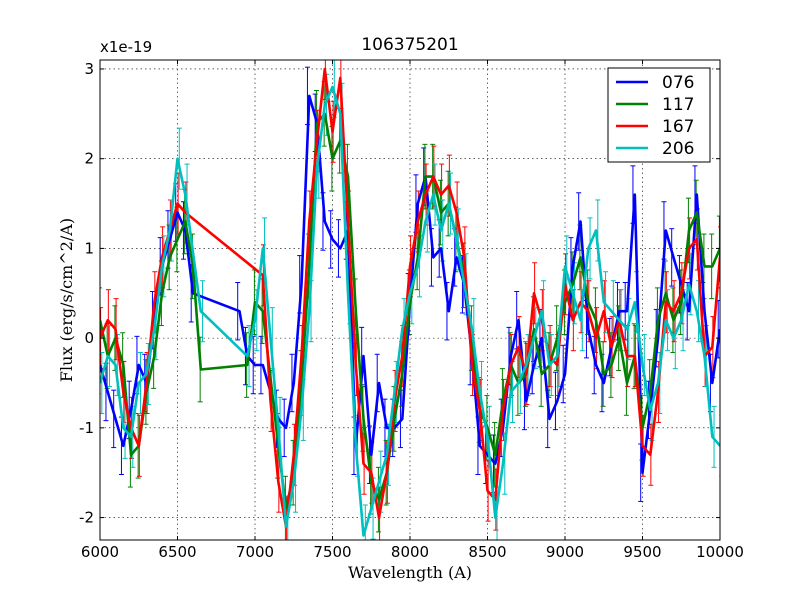 This screenshot has width=800, height=600. What do you see at coordinates (126, 47) in the screenshot?
I see `y-offset-label: x1e-19` at bounding box center [126, 47].